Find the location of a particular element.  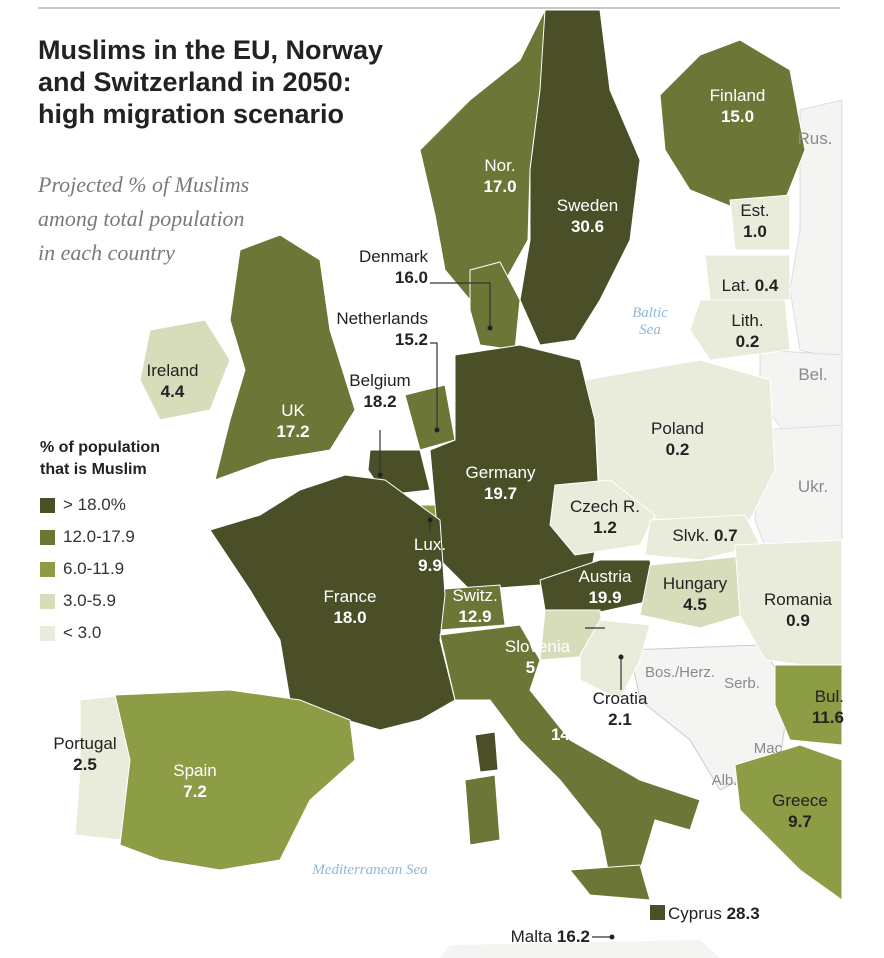

country-croatia is located at coordinates (615, 660).